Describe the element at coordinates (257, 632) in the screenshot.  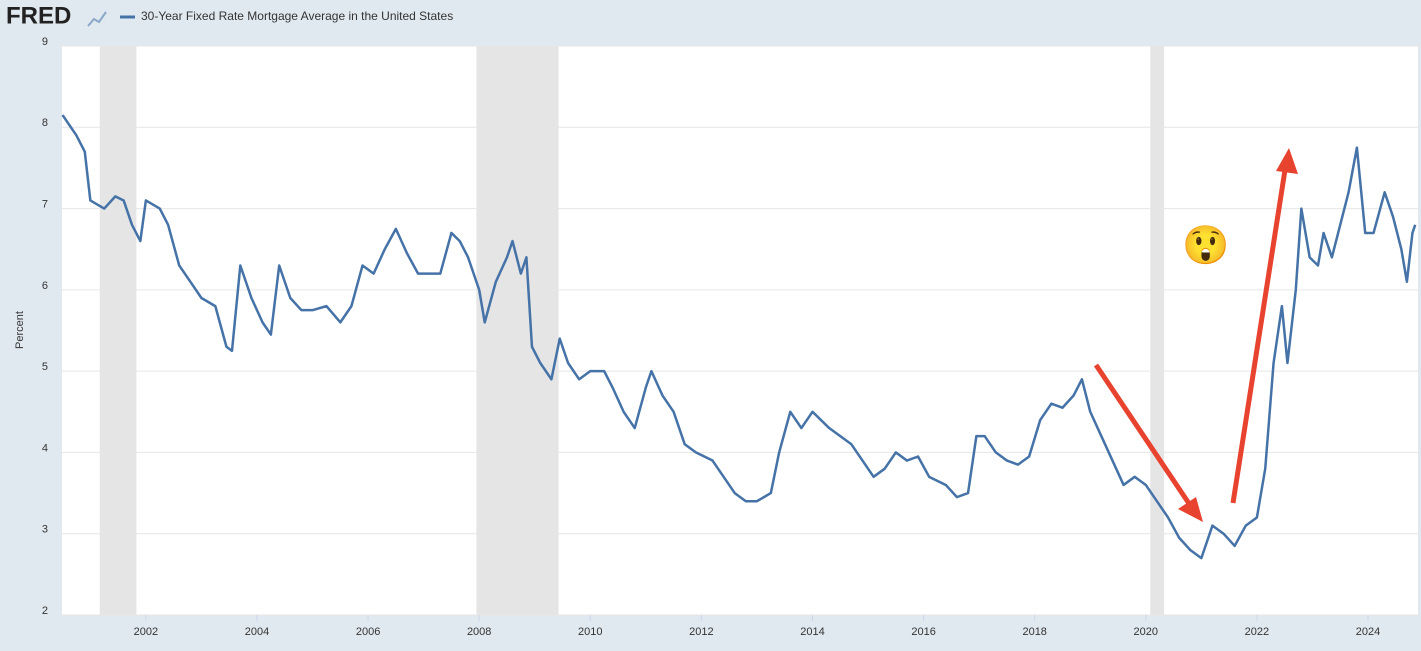
I see `x-tick-label: 2004` at that location.